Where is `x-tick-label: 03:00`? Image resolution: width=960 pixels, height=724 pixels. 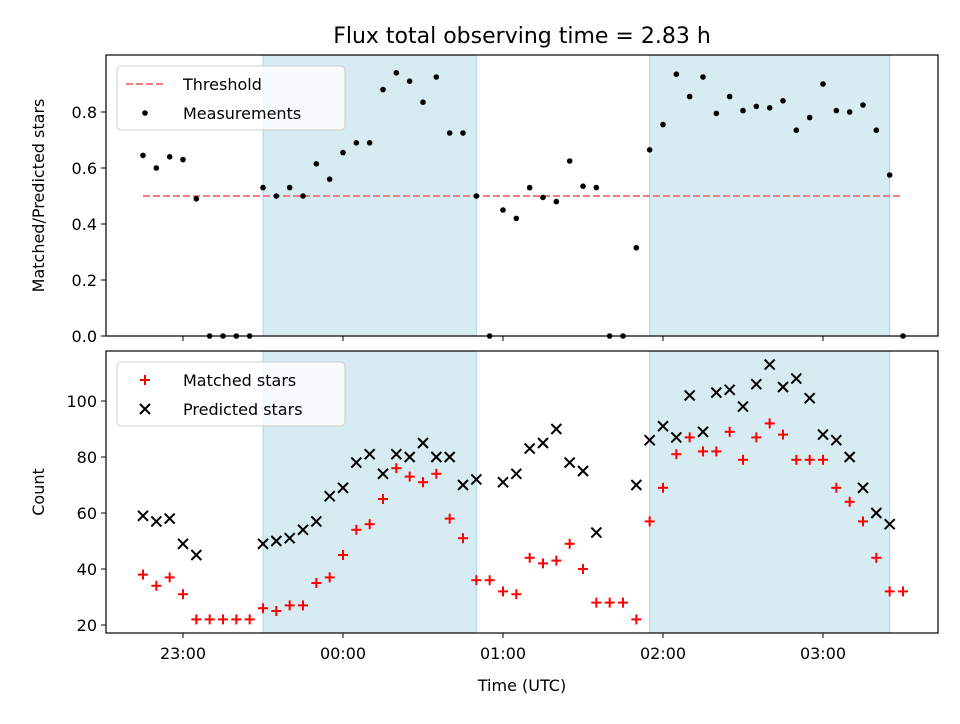
x-tick-label: 03:00 is located at coordinates (823, 653).